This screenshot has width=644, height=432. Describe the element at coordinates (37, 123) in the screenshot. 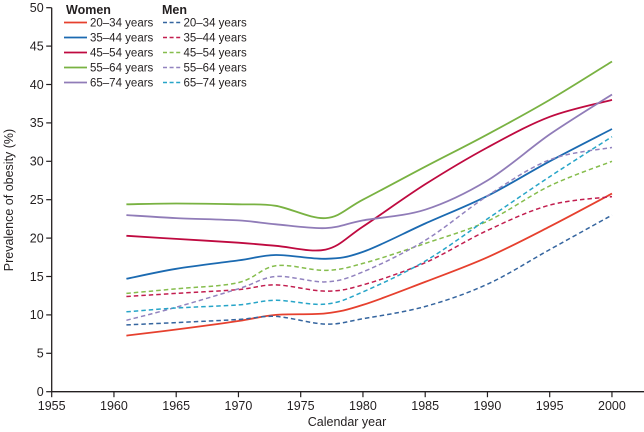

I see `y-tick-label-35: 35` at that location.